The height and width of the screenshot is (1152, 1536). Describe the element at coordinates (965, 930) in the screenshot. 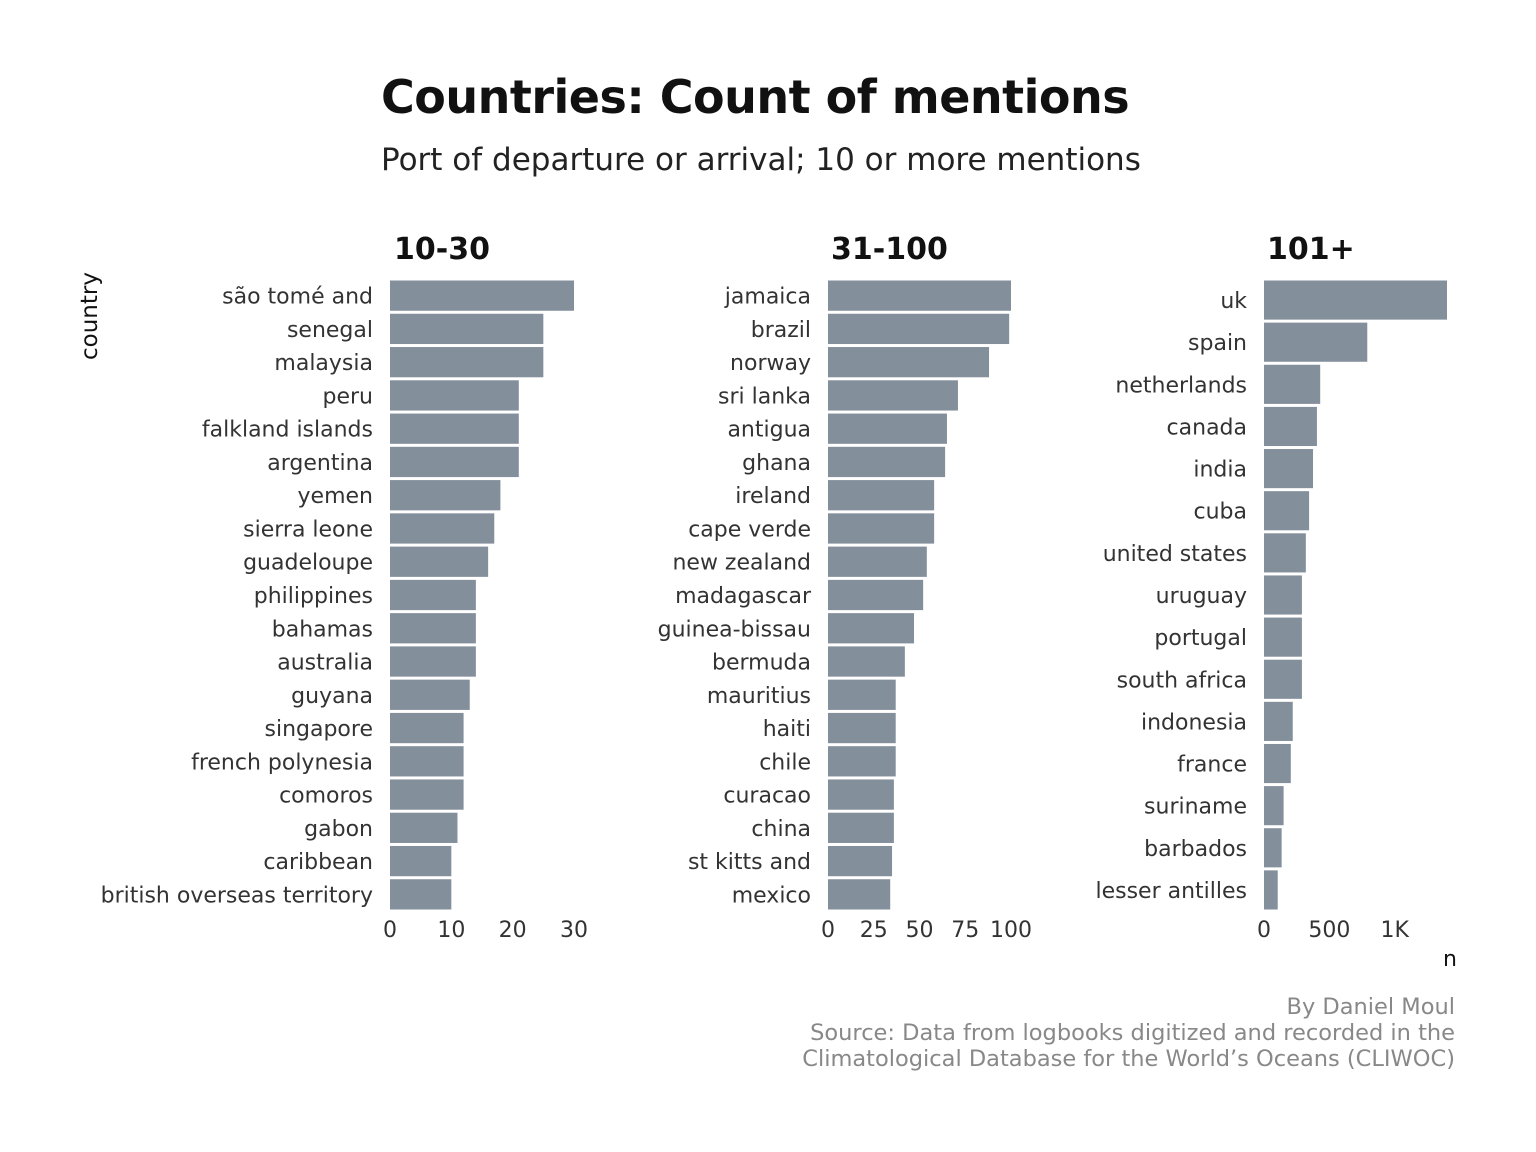

I see `x-tick-label: 75` at that location.